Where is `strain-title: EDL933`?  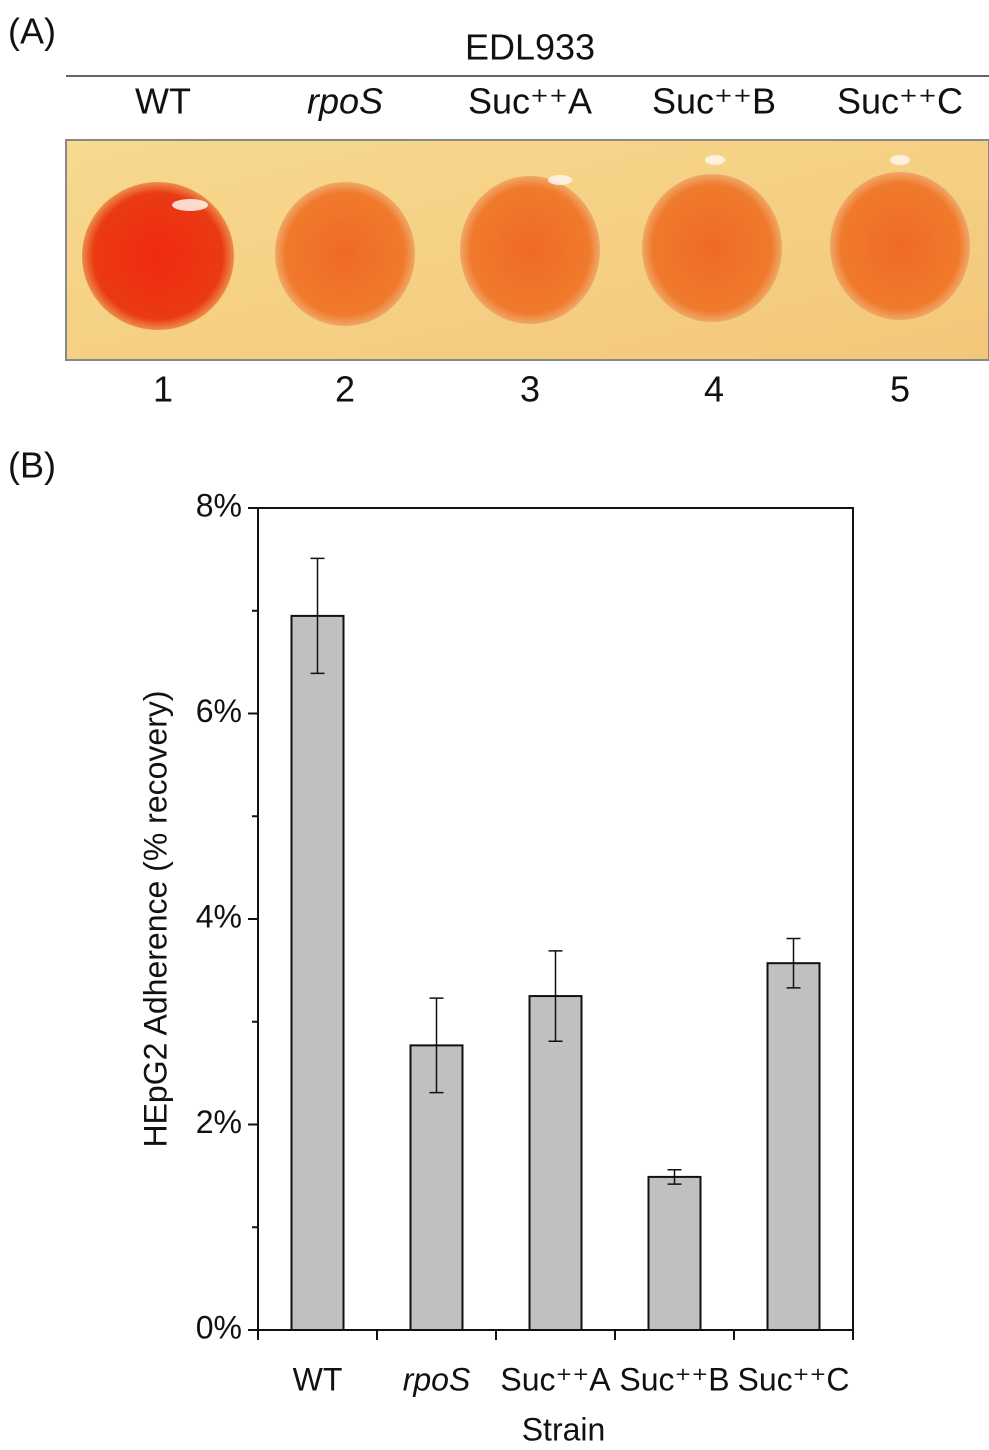
strain-title: EDL933 is located at coordinates (530, 47).